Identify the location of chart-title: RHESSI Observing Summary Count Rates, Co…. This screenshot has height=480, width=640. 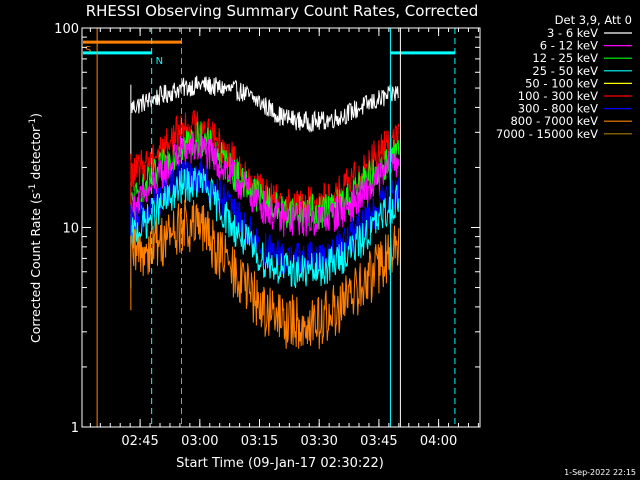
(282, 11).